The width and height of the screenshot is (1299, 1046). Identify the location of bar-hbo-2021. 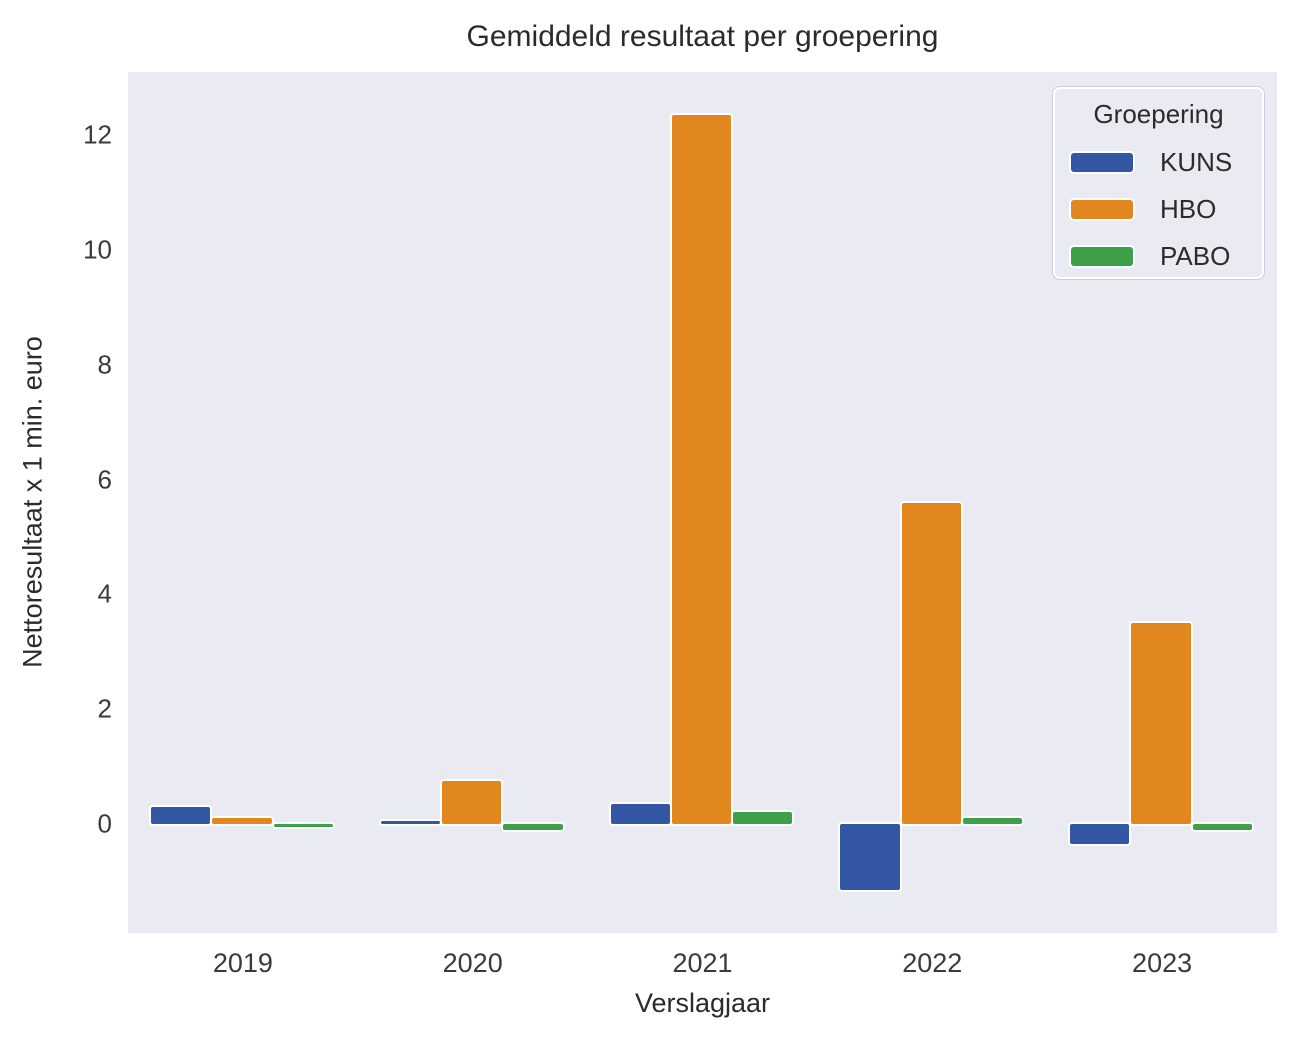
(701, 469).